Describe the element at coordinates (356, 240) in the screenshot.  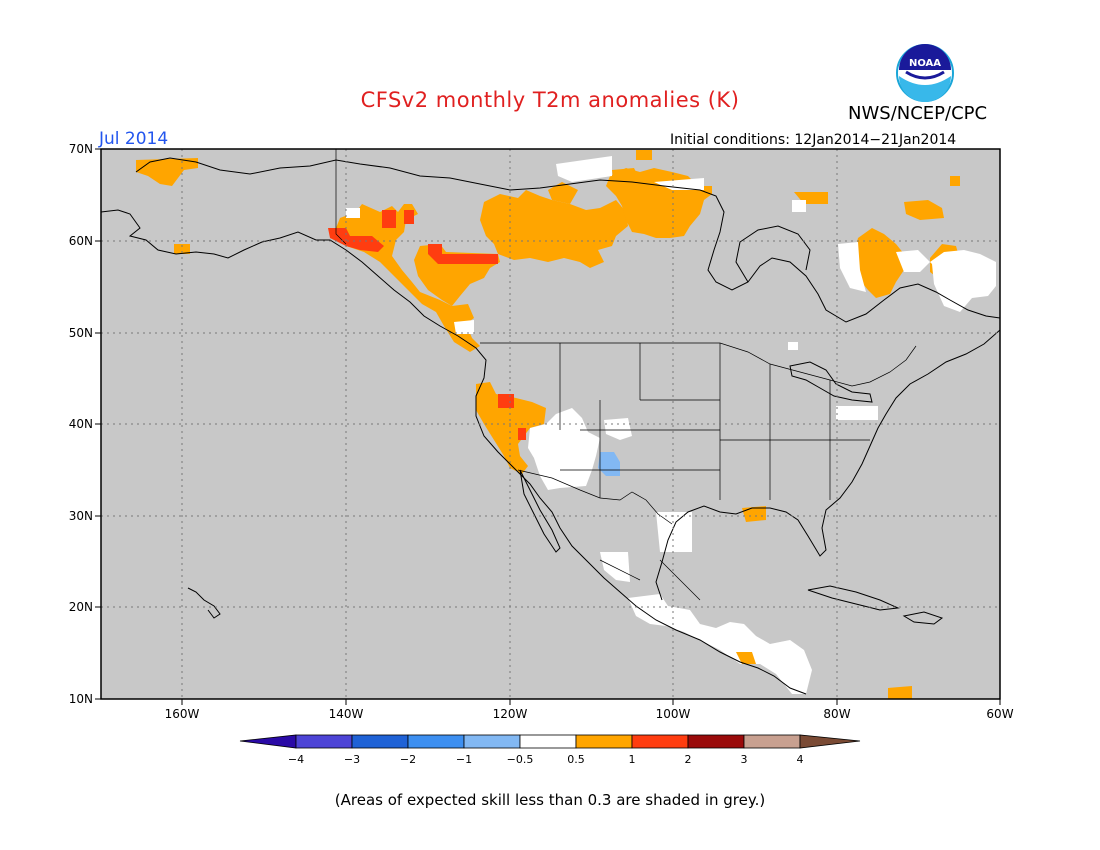
I see `anomaly-region-yukon-hotspot` at that location.